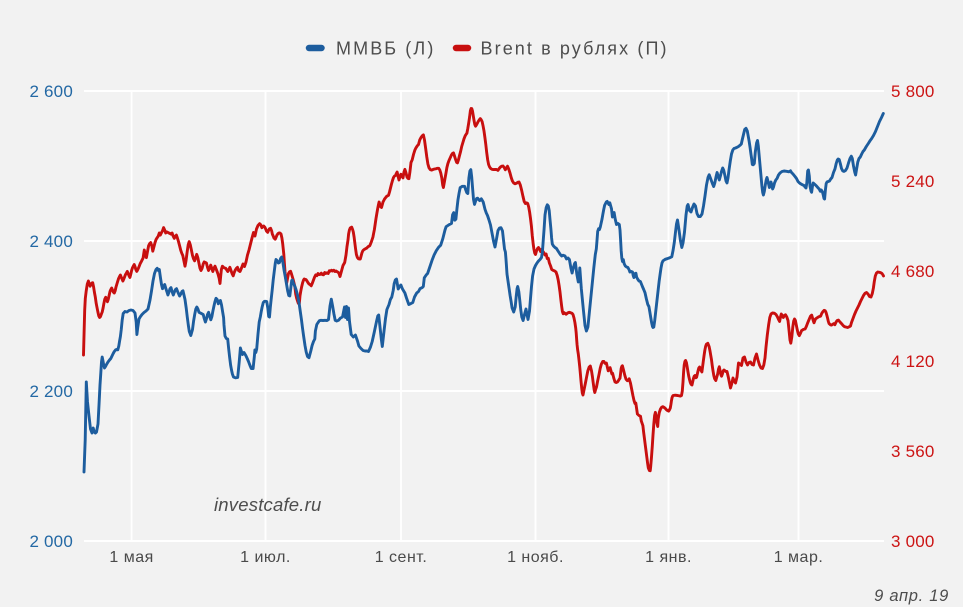  Describe the element at coordinates (913, 451) in the screenshot. I see `svg-text: 3 560` at that location.